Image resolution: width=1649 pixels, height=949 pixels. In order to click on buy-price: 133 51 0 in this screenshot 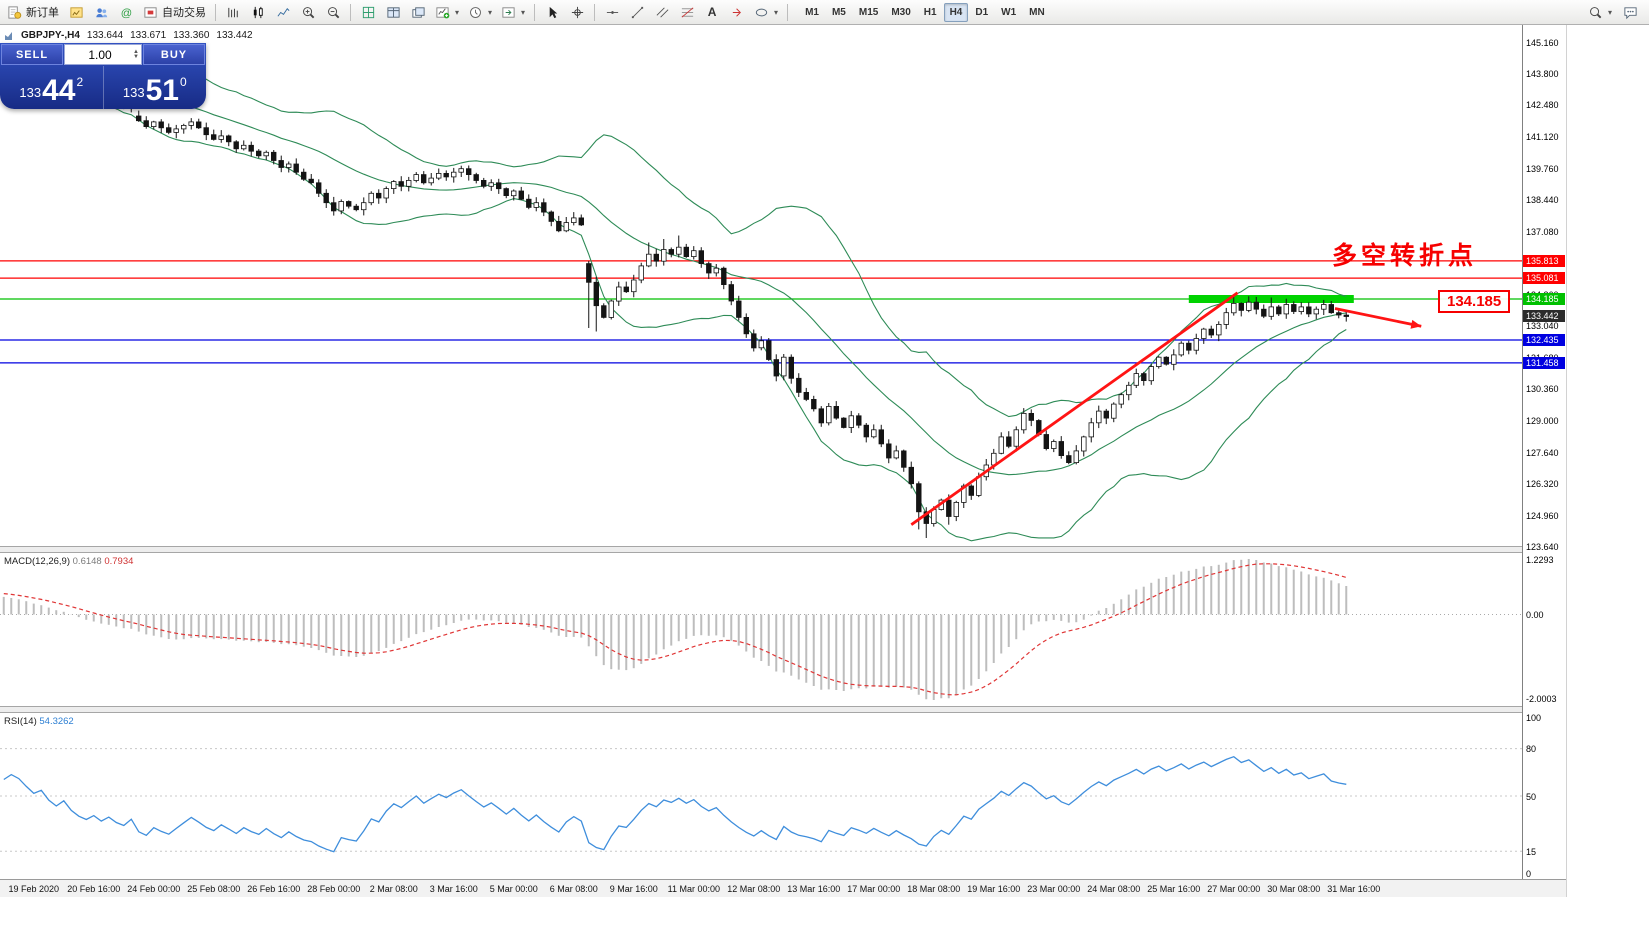, I will do `click(154, 87)`.